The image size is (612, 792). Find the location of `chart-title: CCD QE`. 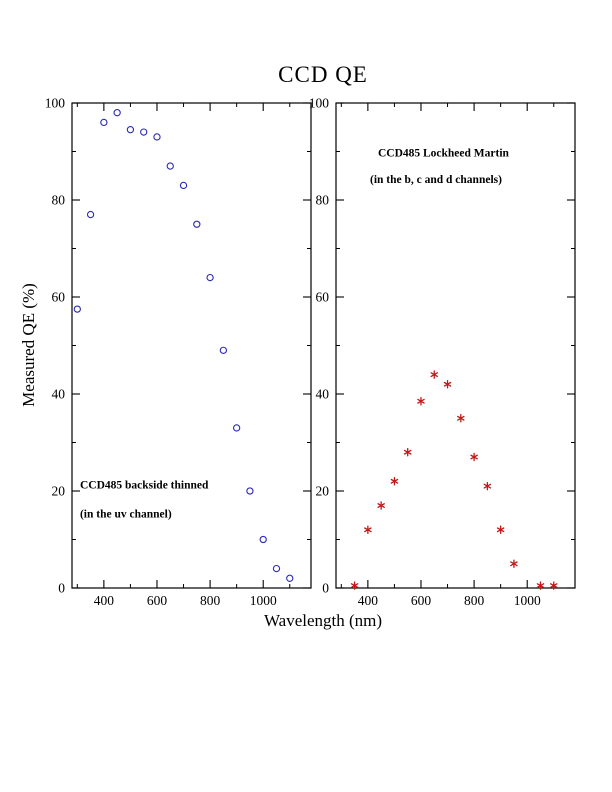

chart-title: CCD QE is located at coordinates (323, 74).